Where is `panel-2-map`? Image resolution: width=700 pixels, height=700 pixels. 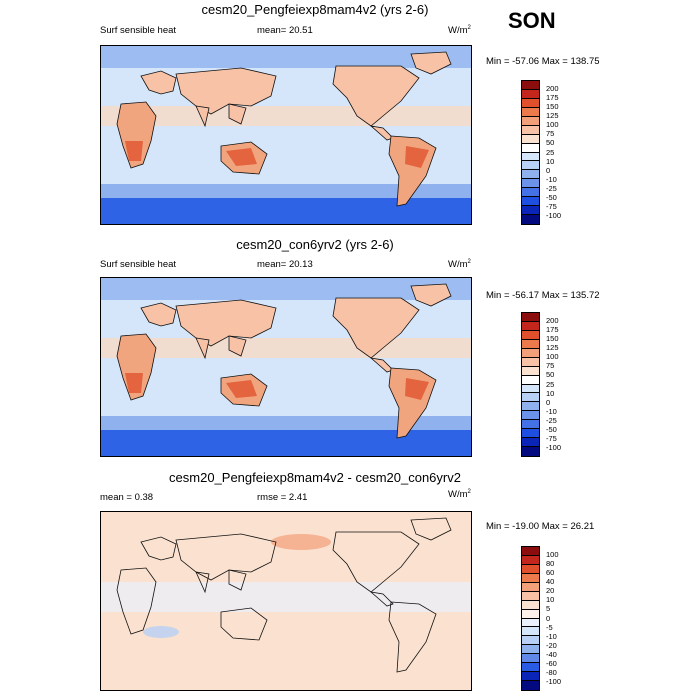
panel-2-map is located at coordinates (286, 367).